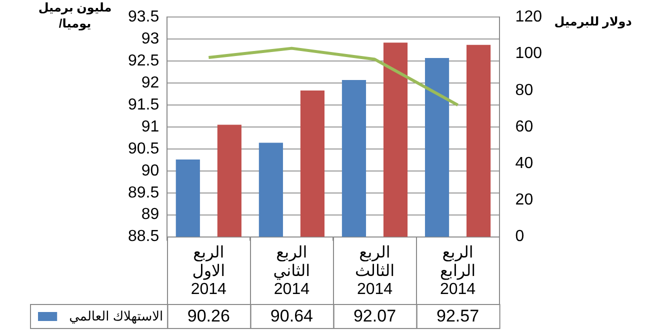 The image size is (660, 330). What do you see at coordinates (144, 149) in the screenshot?
I see `y-tick-label: 90.5` at bounding box center [144, 149].